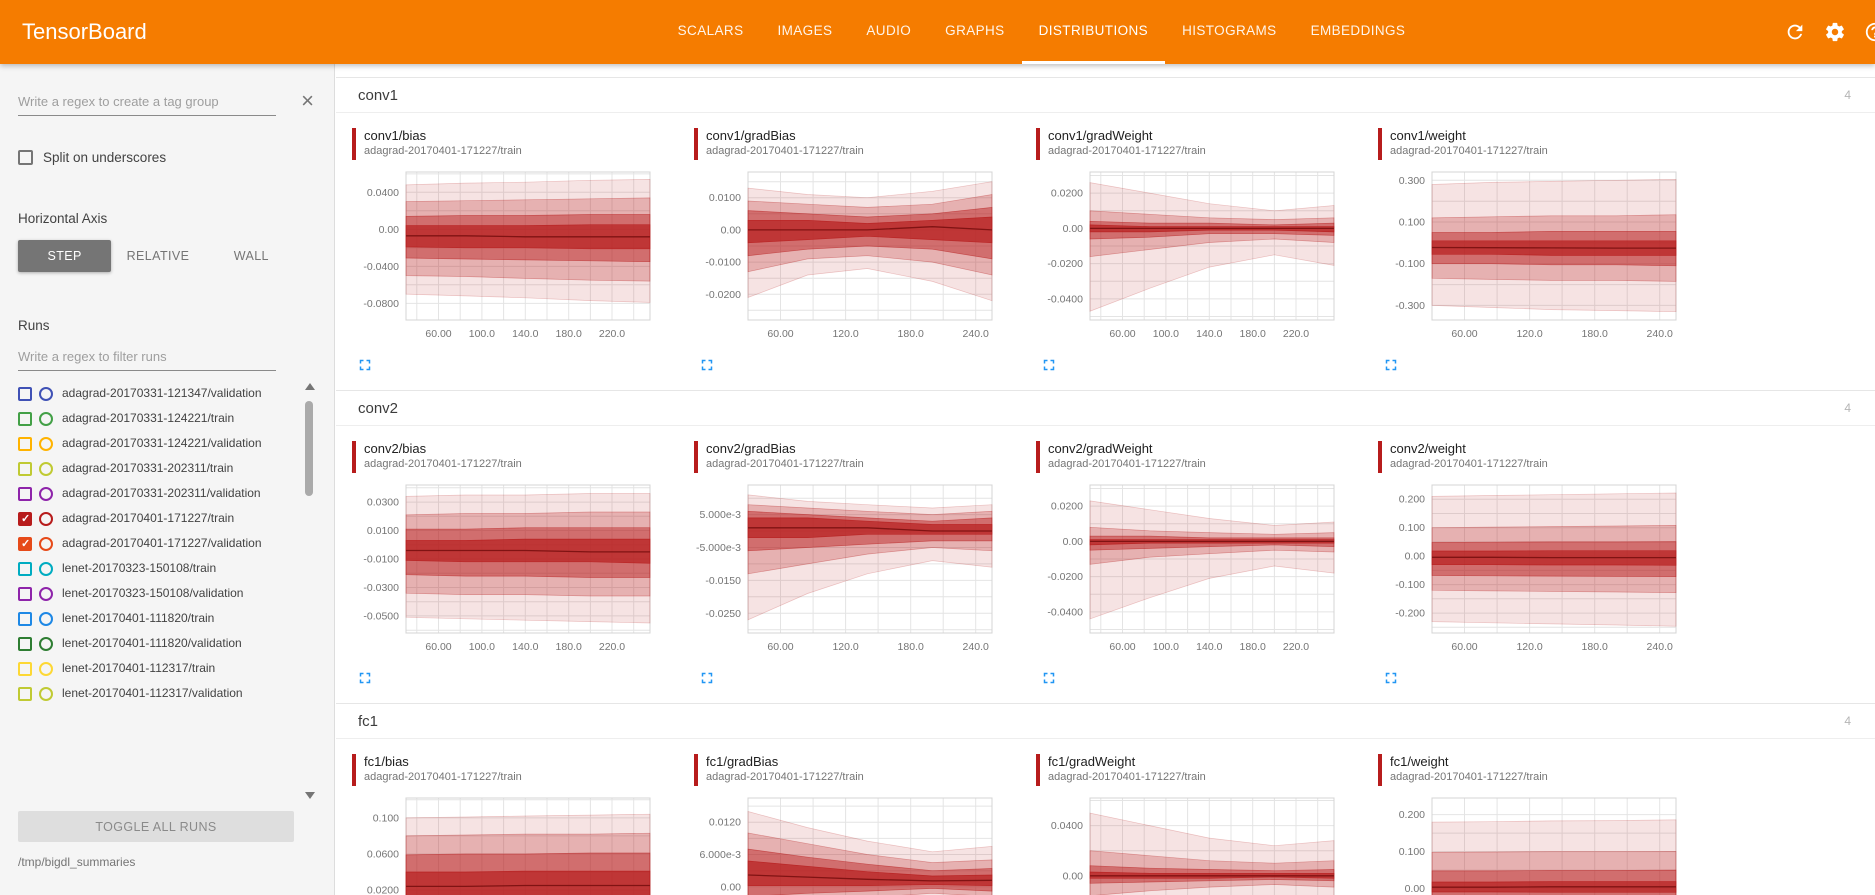 This screenshot has height=895, width=1875. I want to click on run-row: lenet-20170401-112317/train, so click(156, 668).